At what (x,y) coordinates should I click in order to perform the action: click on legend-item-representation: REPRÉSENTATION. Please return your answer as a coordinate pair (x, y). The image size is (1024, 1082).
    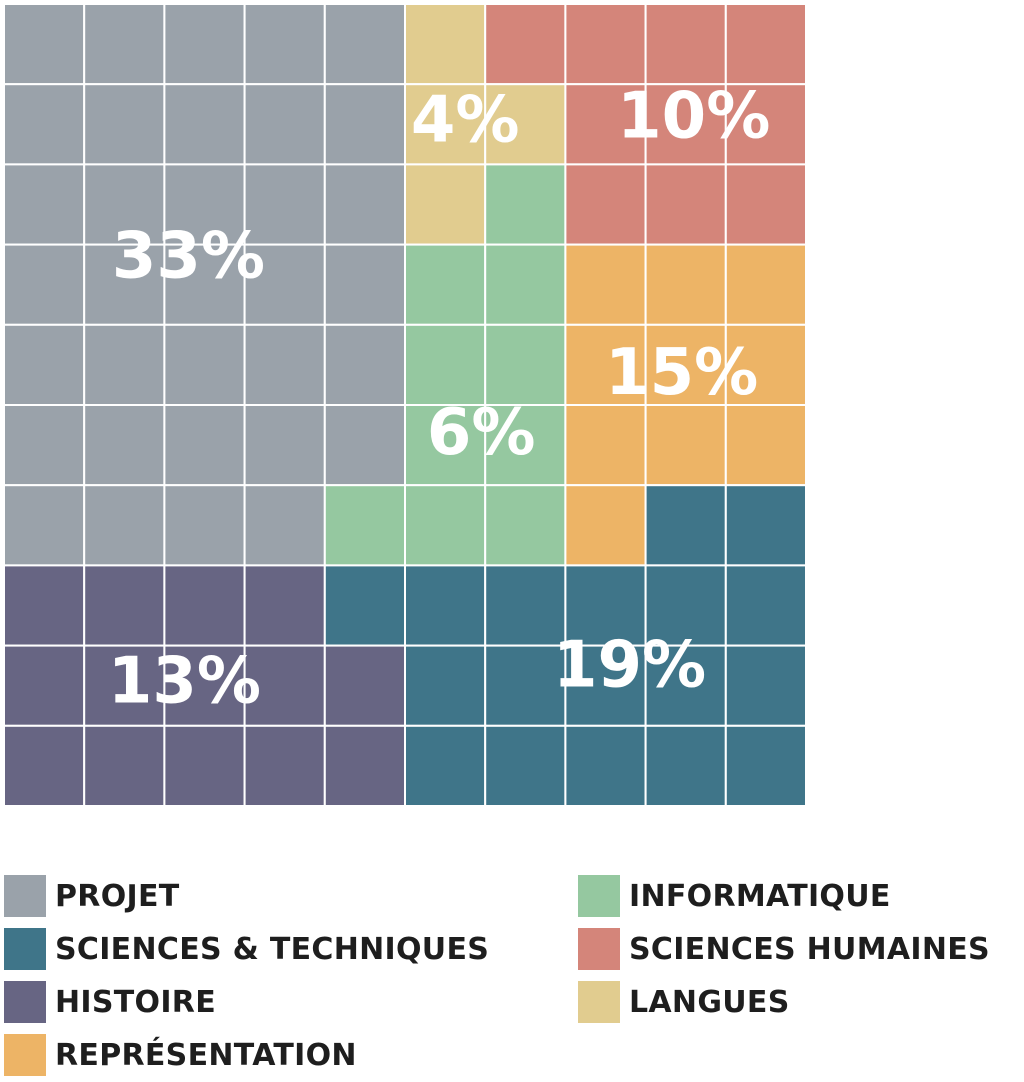
    Looking at the image, I should click on (180, 1055).